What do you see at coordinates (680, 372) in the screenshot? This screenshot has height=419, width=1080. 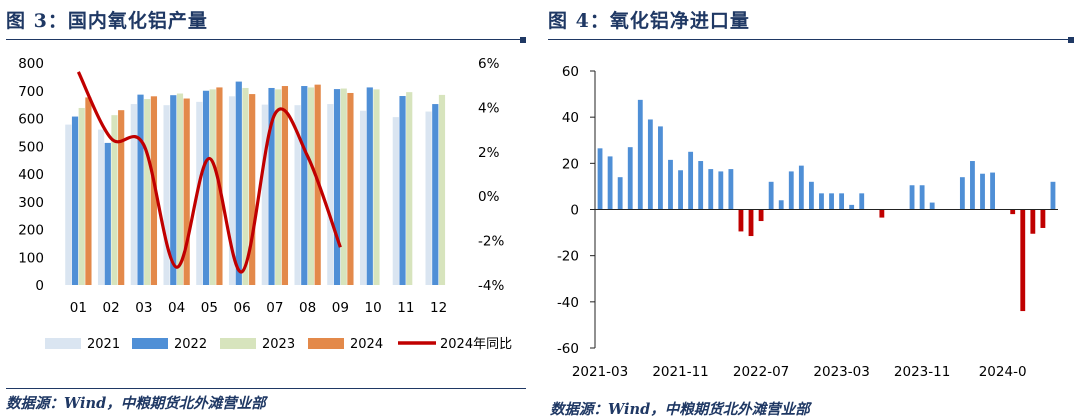 I see `x-tick-label: 2021-11` at bounding box center [680, 372].